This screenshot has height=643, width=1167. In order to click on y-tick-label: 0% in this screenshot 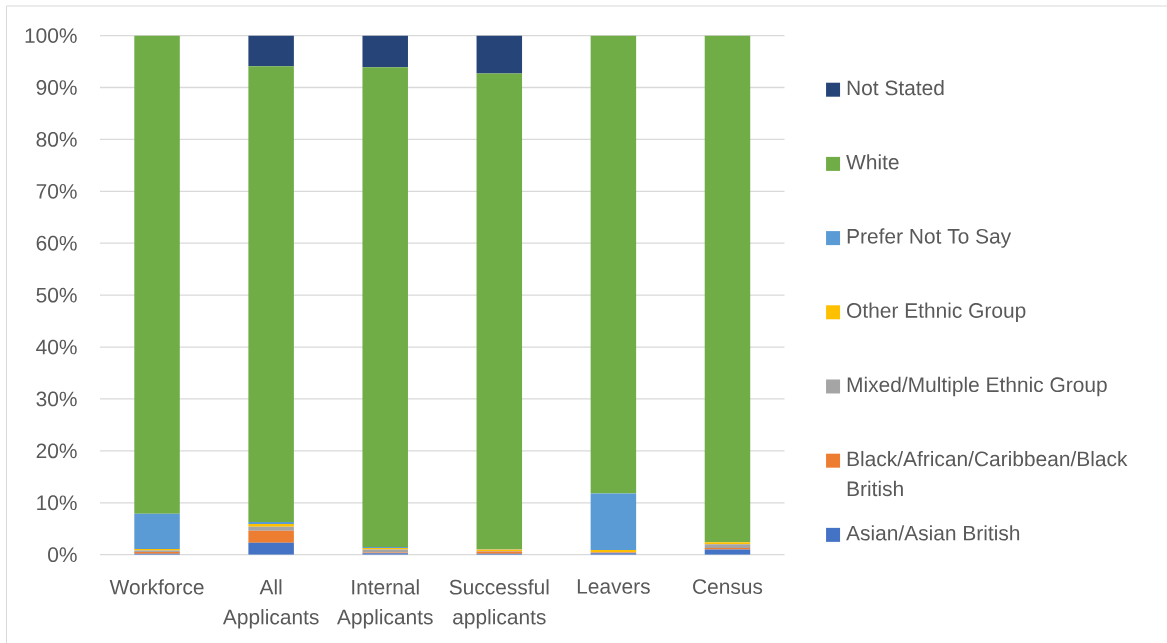, I will do `click(62, 555)`.